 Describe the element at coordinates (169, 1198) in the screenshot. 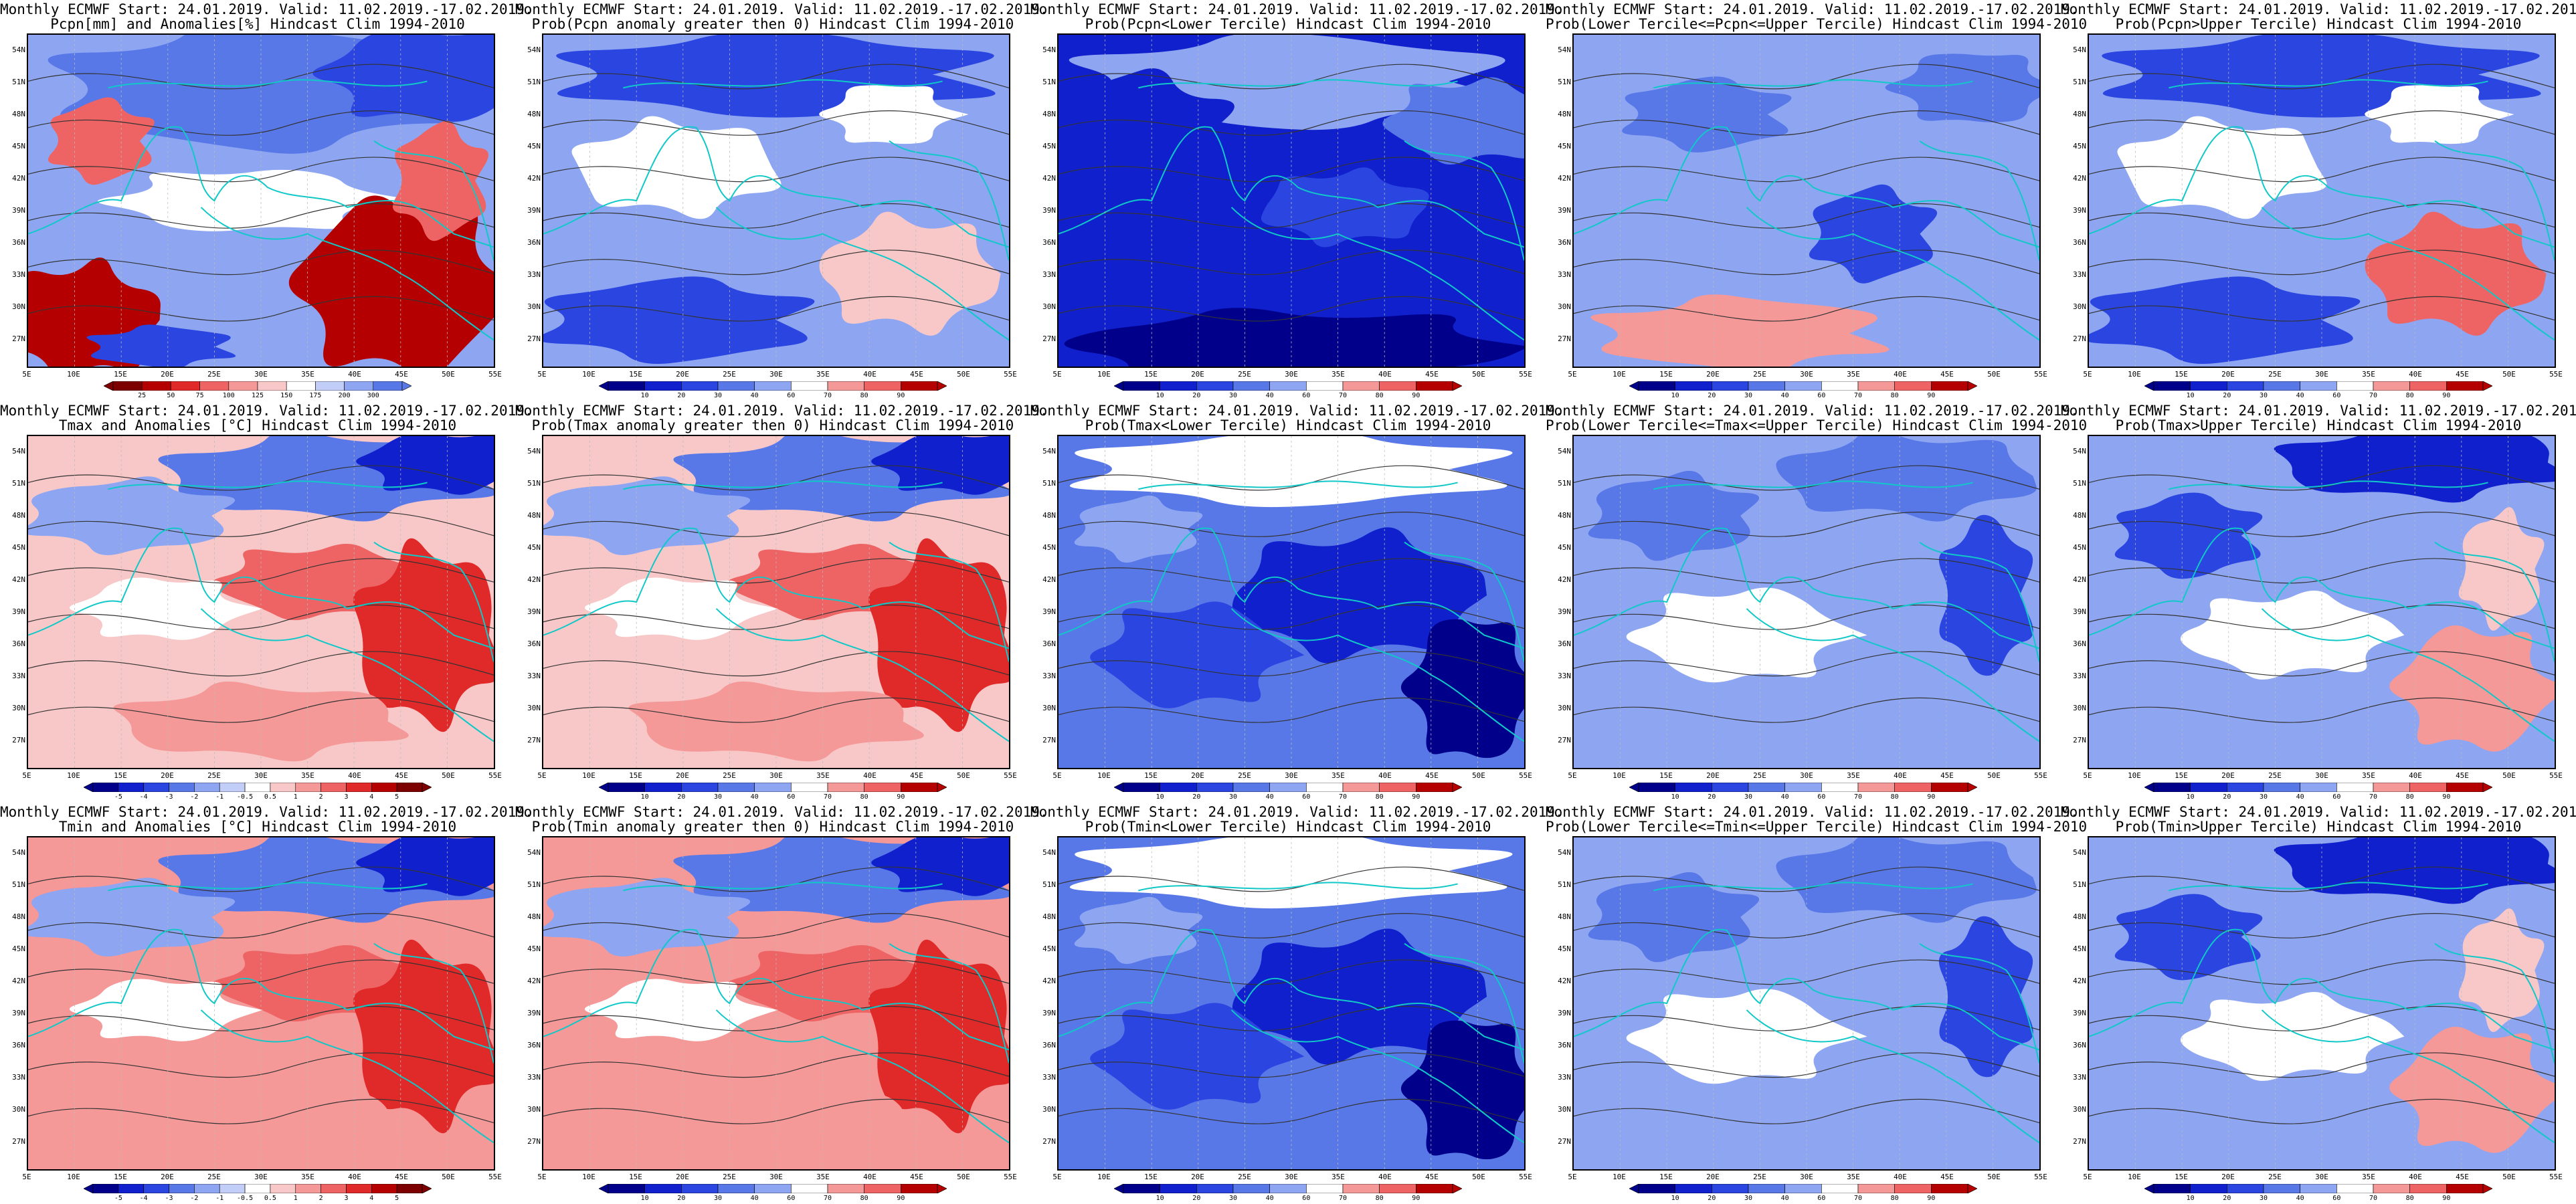

I see `colorbar-label: -3` at that location.